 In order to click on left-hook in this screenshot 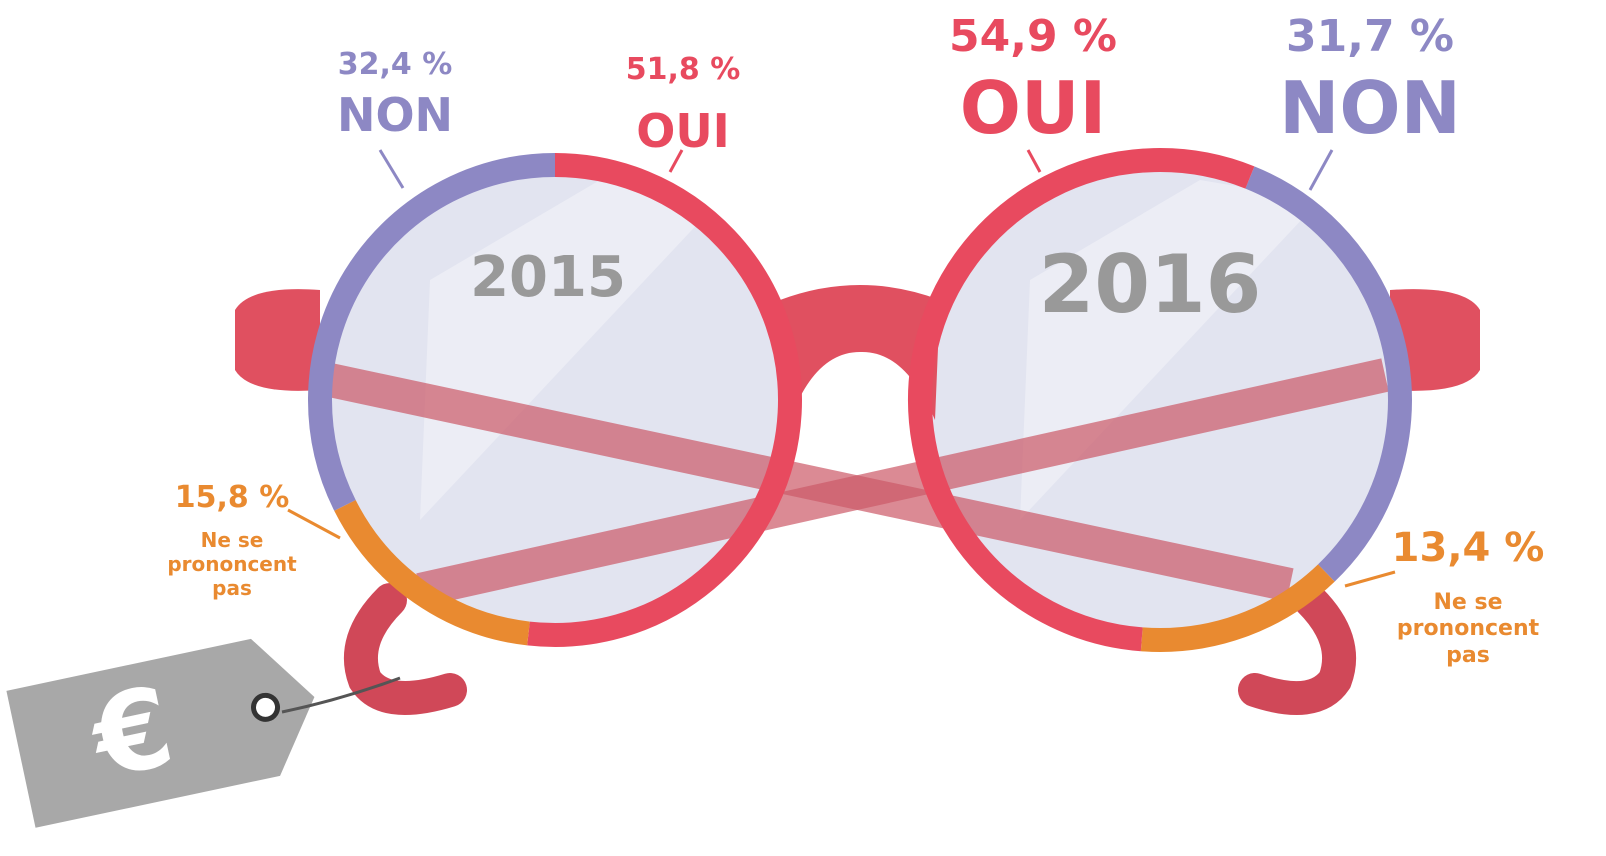, I will do `click(405, 649)`.